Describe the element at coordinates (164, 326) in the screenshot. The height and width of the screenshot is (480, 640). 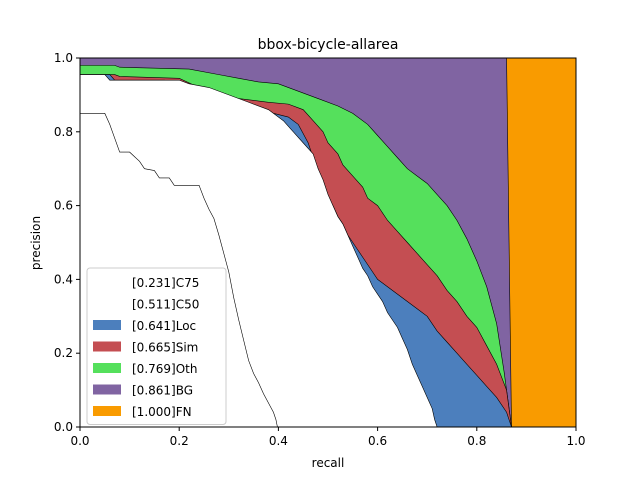
I see `legend-label: [0.641]Loc` at that location.